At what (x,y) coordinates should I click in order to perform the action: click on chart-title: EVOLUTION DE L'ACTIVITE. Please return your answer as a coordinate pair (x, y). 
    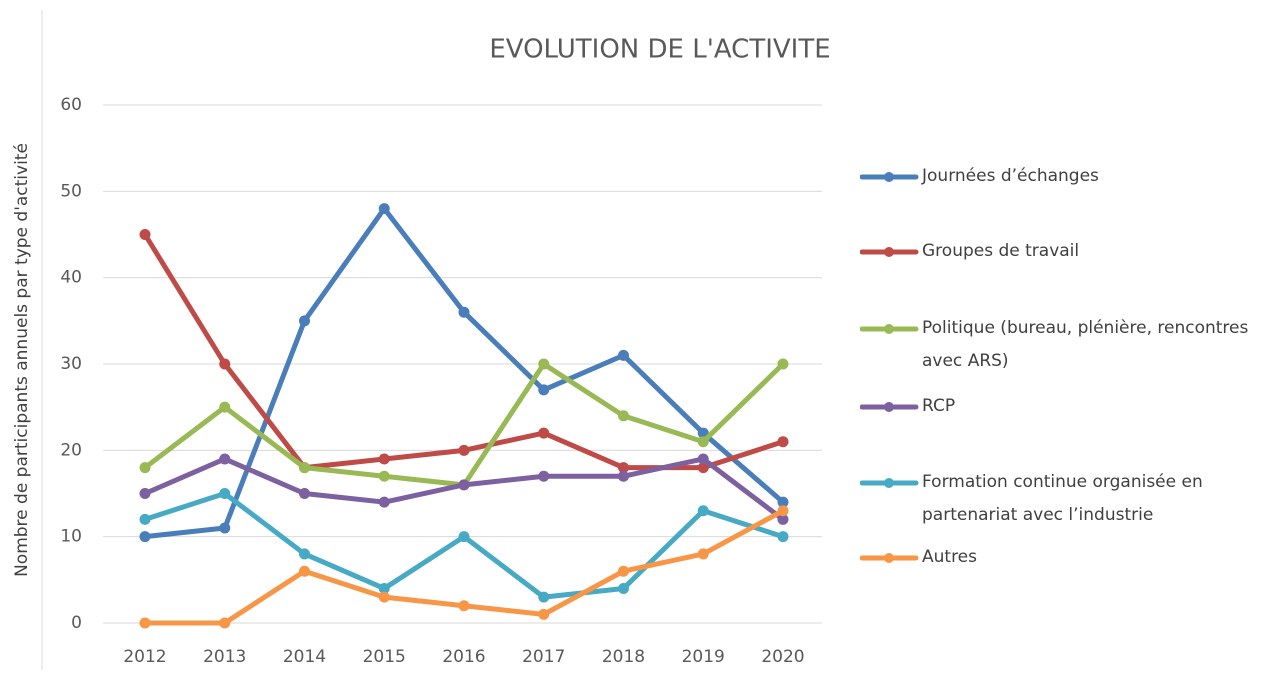
    Looking at the image, I should click on (659, 50).